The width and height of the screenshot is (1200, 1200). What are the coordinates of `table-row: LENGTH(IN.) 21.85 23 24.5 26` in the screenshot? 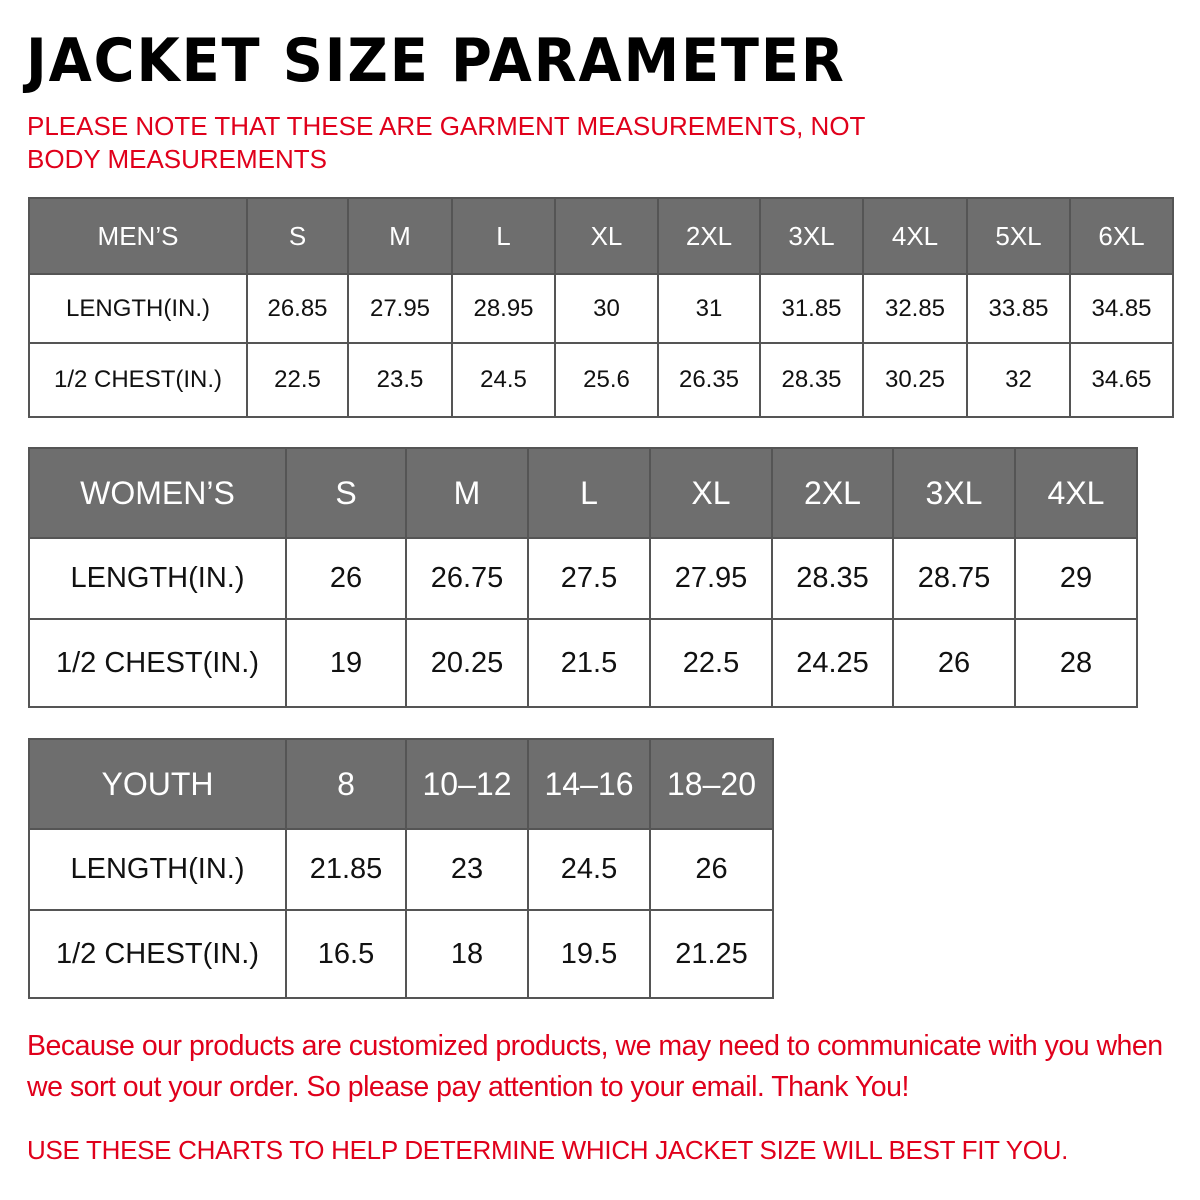 It's located at (401, 869).